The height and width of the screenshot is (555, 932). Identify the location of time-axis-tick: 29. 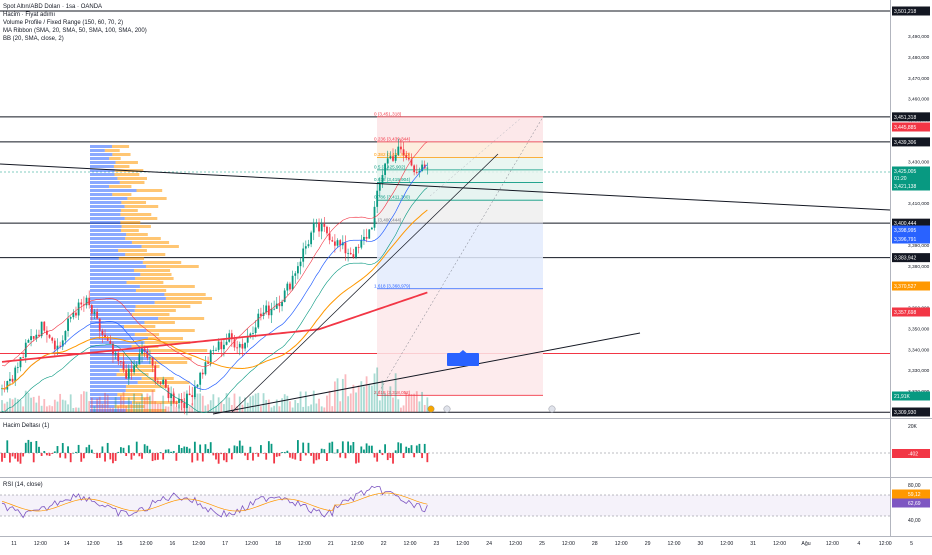
(648, 544).